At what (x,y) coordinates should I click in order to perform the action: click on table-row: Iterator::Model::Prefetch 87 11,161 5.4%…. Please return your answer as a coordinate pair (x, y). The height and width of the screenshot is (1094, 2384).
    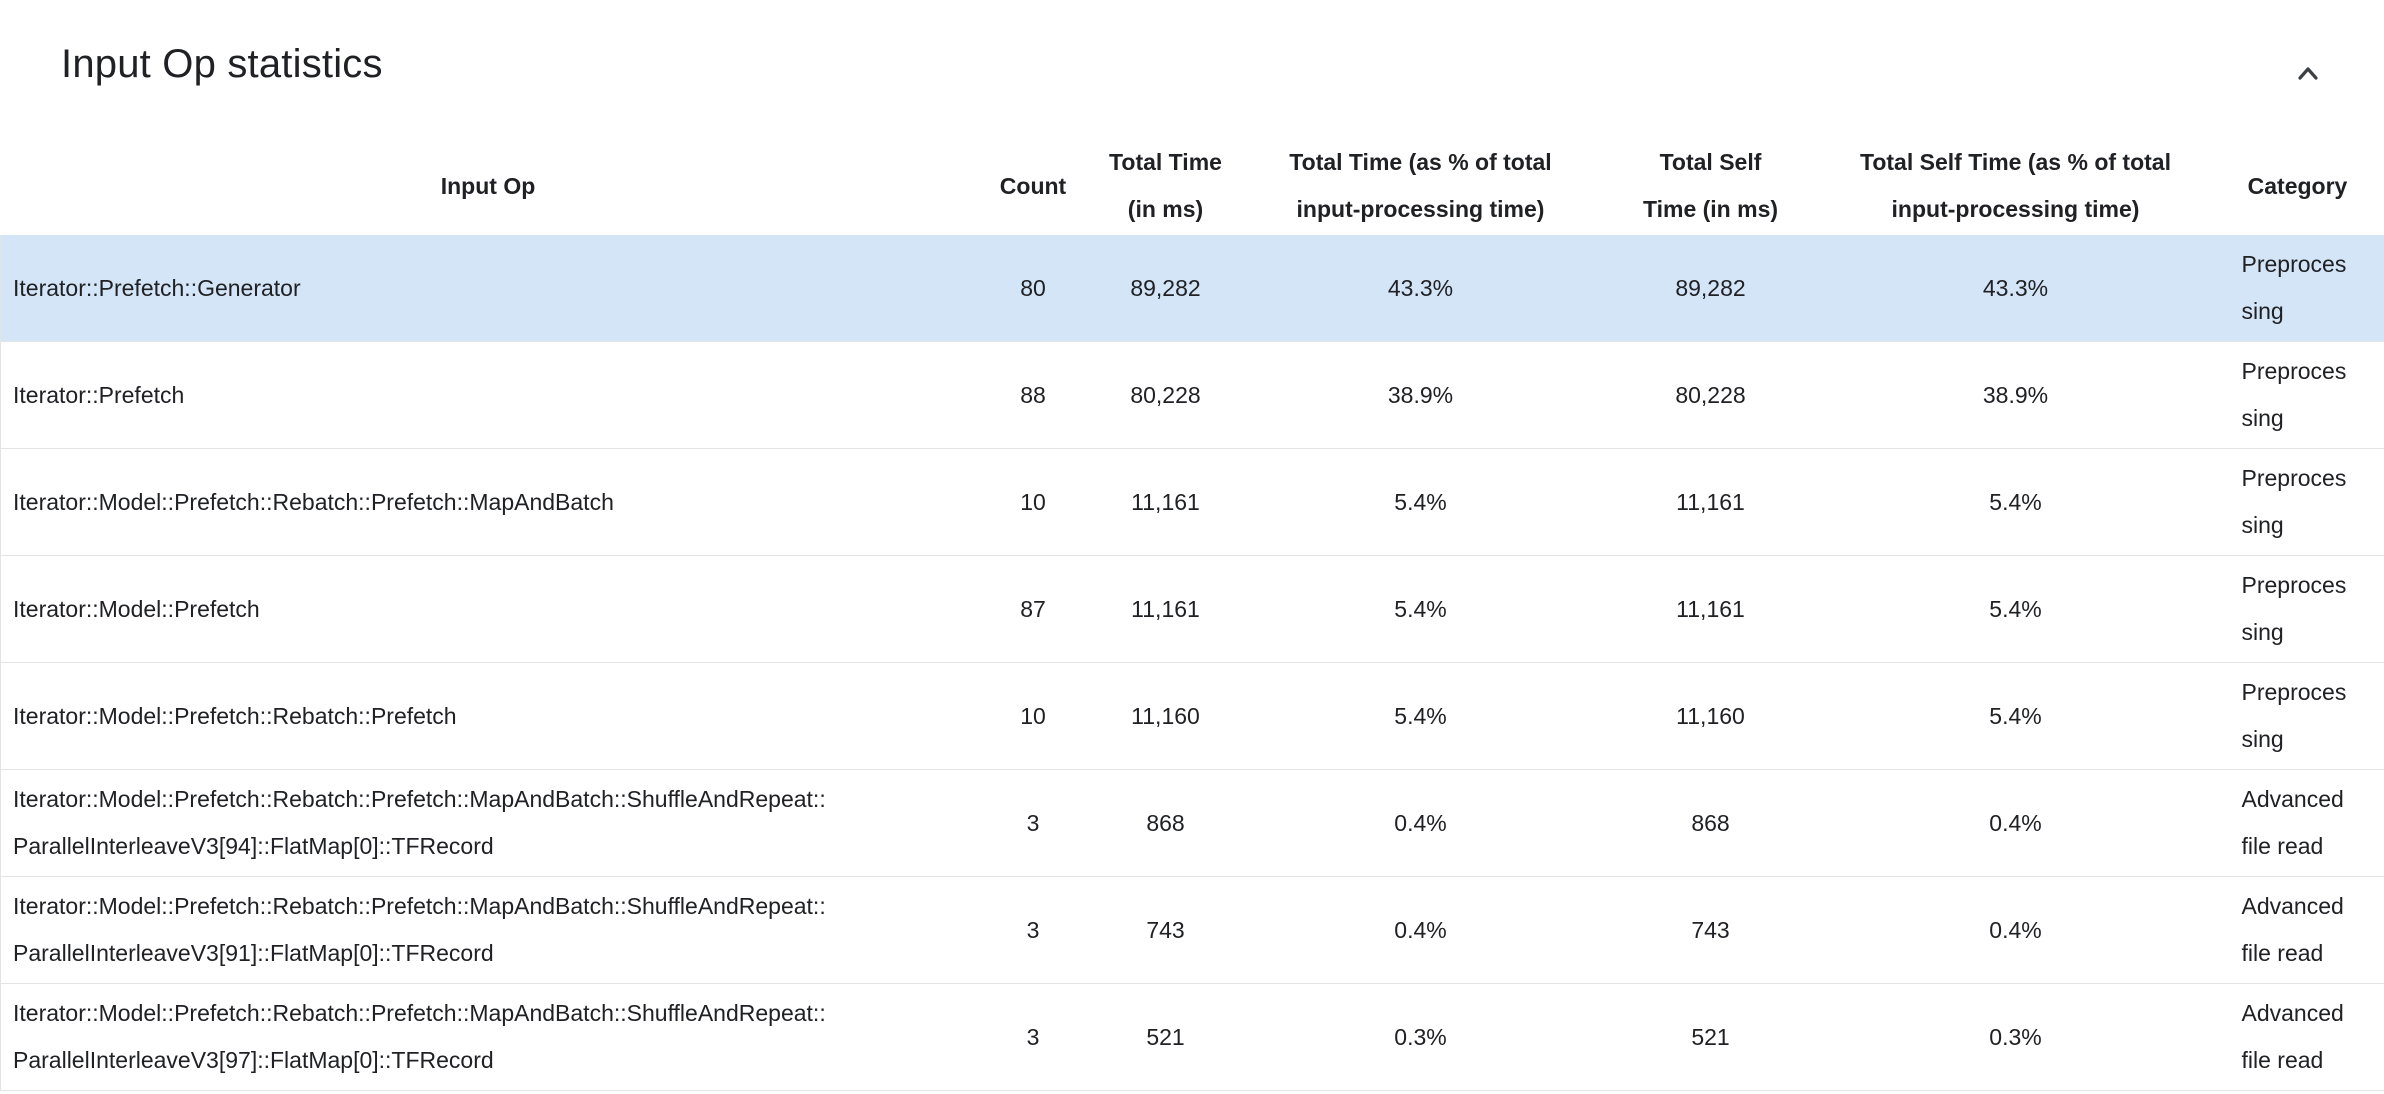
    Looking at the image, I should click on (1192, 609).